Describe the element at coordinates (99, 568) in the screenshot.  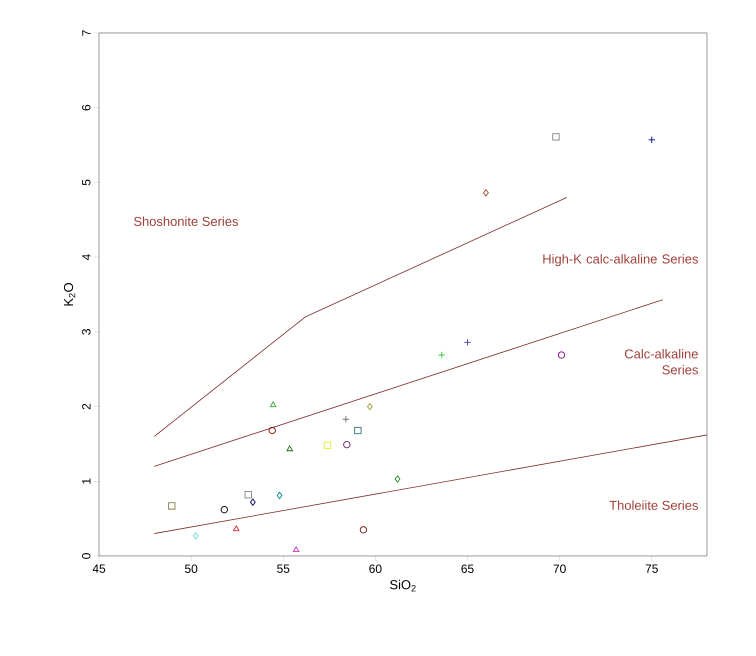
I see `x-tick-label: 45` at that location.